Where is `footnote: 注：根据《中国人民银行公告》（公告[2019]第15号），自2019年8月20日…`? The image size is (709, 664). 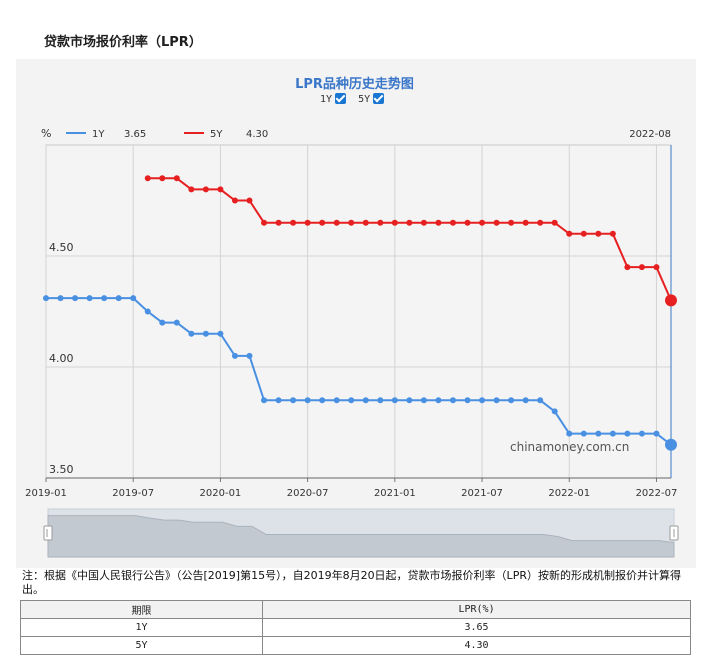
footnote: 注：根据《中国人民银行公告》（公告[2019]第15号），自2019年8月20日… is located at coordinates (351, 582).